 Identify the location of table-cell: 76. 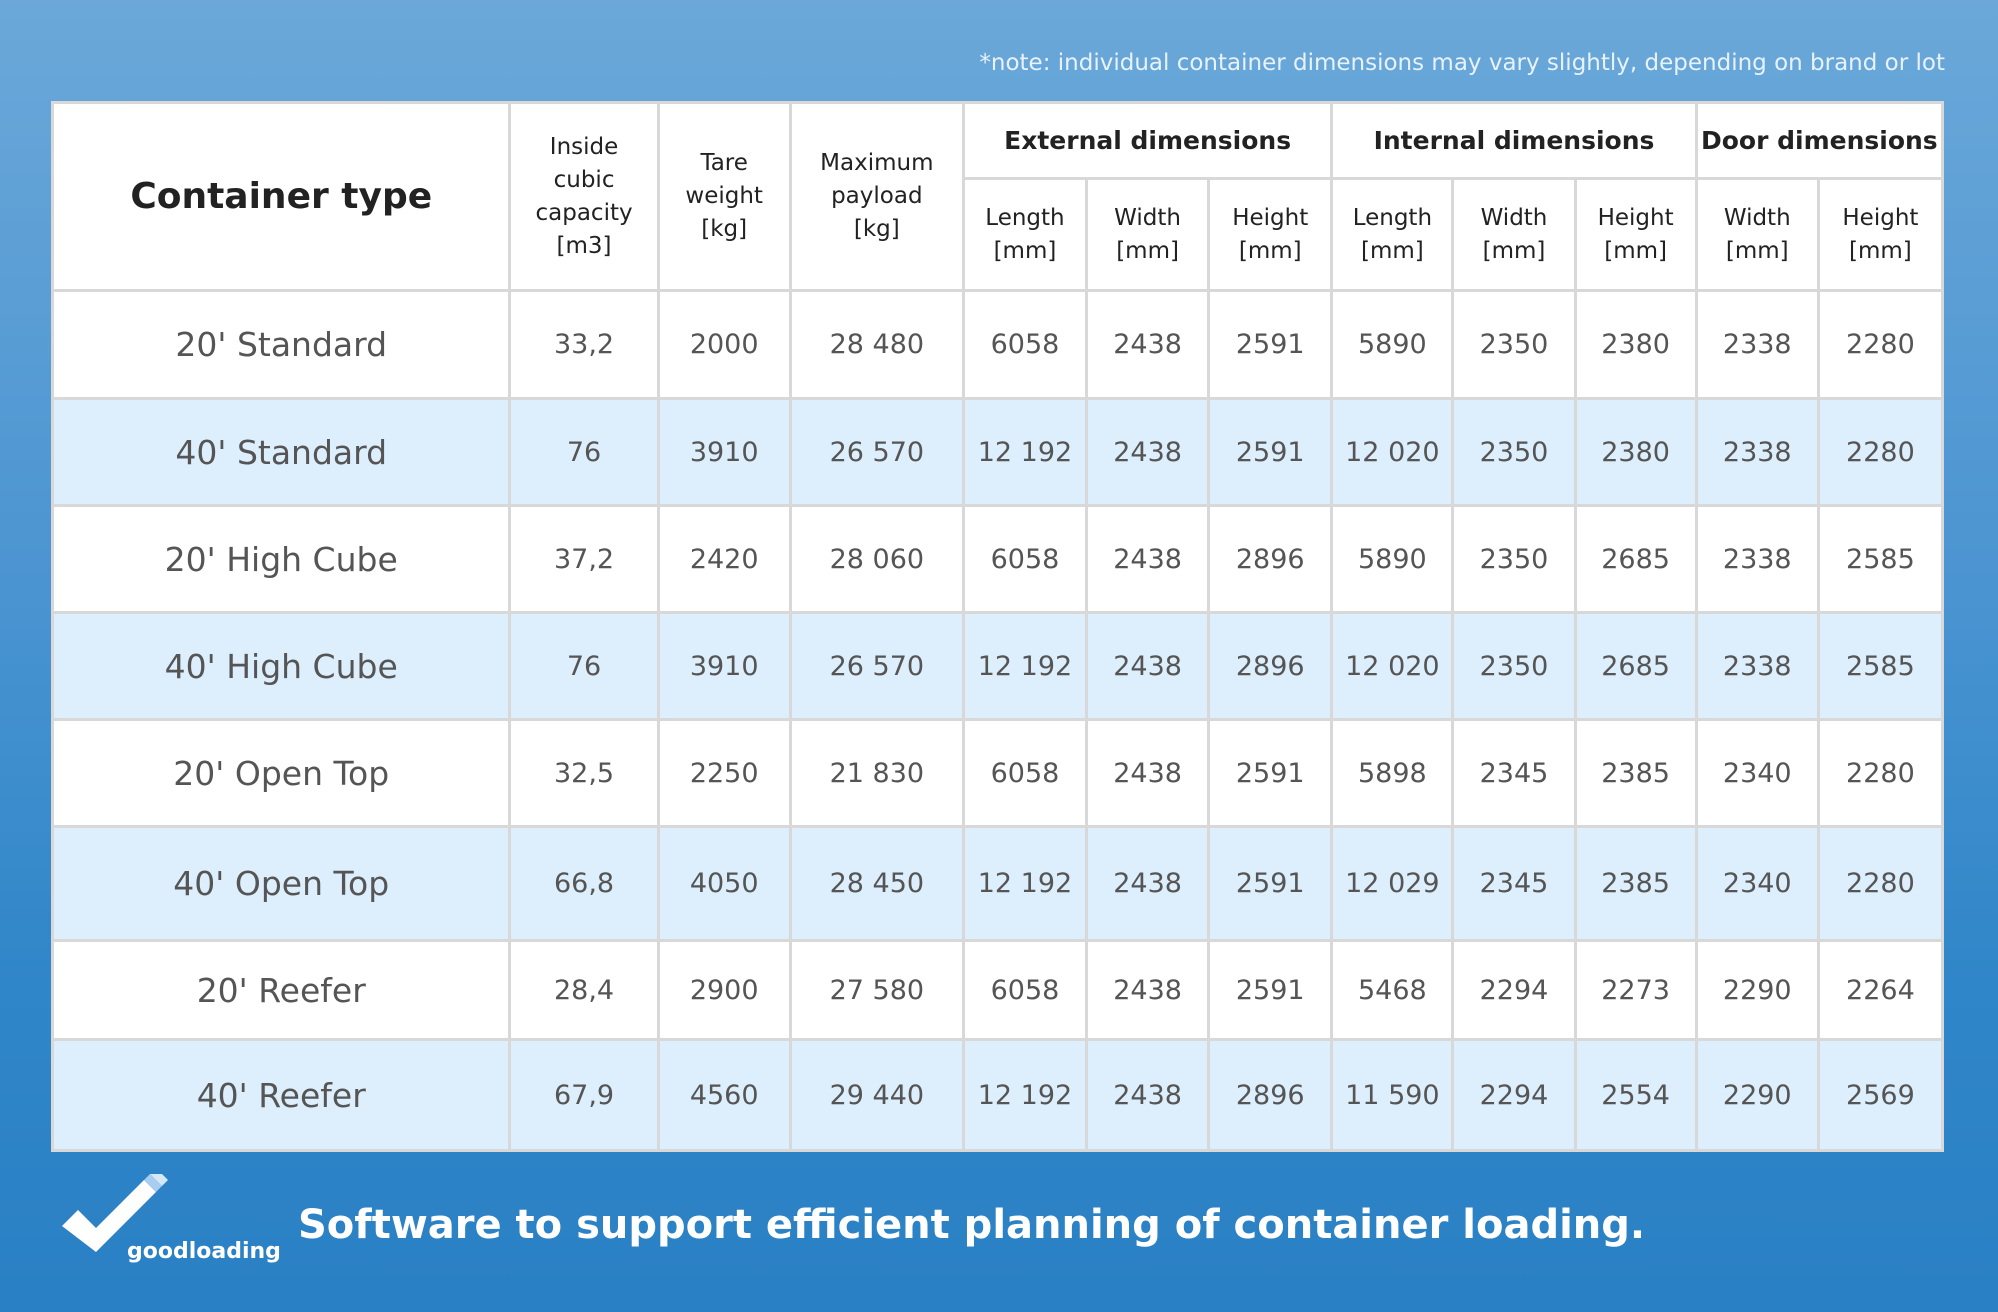
(584, 452).